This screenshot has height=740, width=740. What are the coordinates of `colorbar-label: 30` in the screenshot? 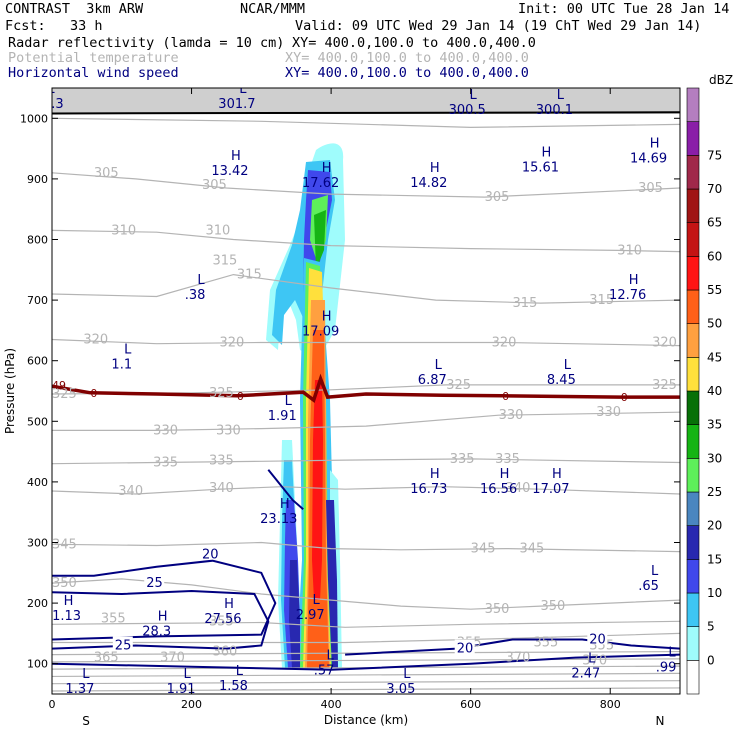 It's located at (714, 458).